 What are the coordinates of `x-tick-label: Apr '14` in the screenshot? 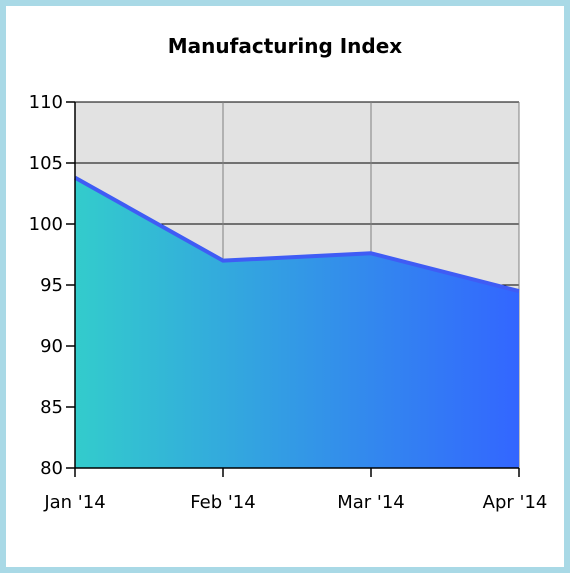 It's located at (515, 502).